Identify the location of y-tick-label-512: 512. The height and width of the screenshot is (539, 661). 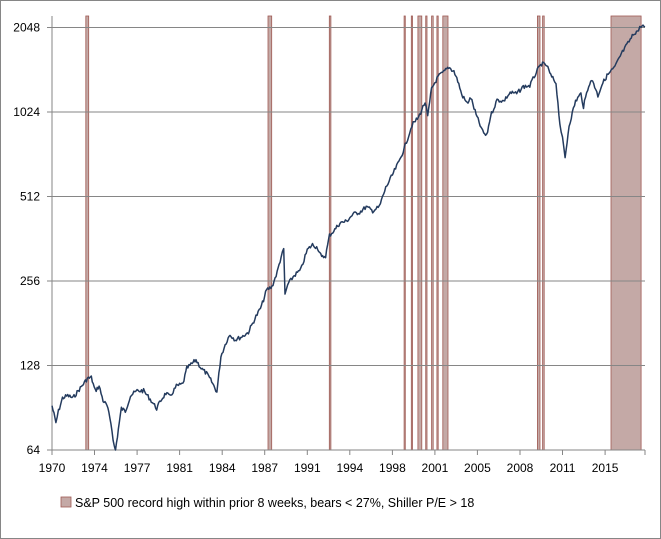
(30, 197).